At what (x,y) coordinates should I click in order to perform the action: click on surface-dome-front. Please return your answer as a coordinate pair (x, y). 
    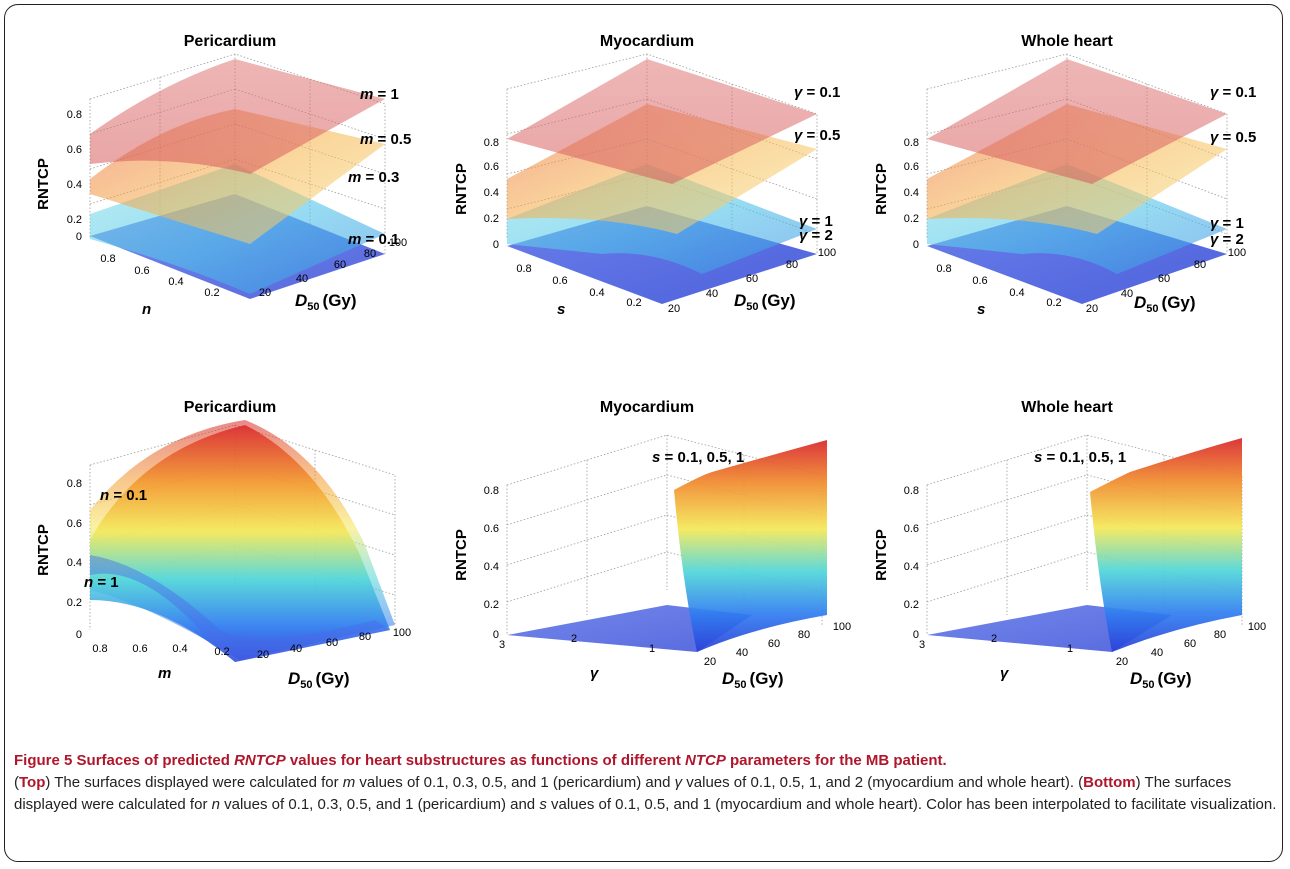
    Looking at the image, I should click on (240, 543).